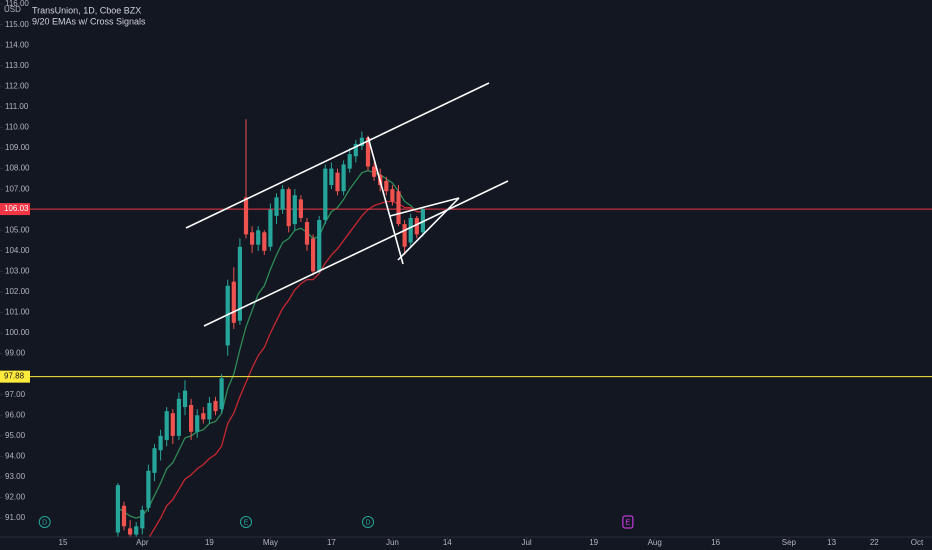 The image size is (932, 550). Describe the element at coordinates (270, 542) in the screenshot. I see `x-tick-label: May` at that location.